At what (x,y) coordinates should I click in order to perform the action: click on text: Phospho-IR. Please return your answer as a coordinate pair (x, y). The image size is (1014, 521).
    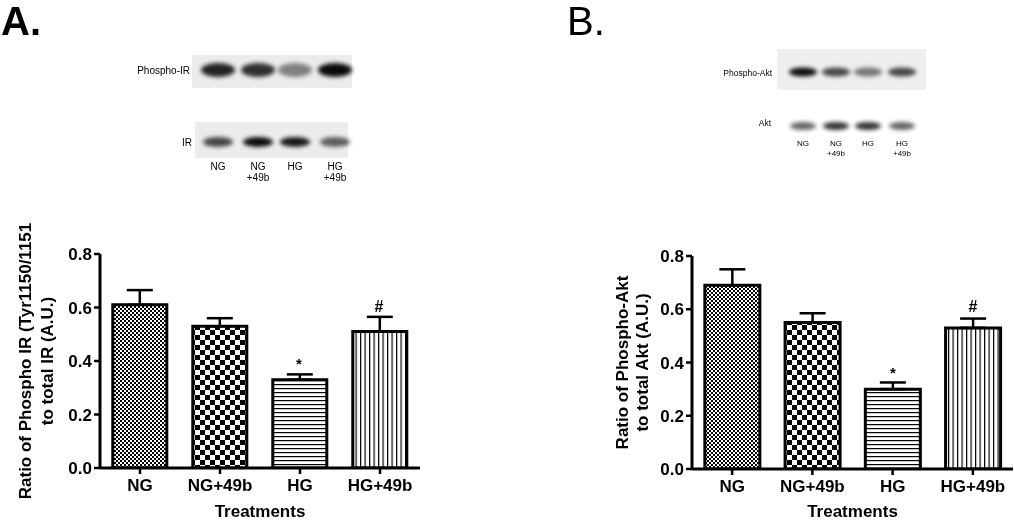
    Looking at the image, I should click on (163, 70).